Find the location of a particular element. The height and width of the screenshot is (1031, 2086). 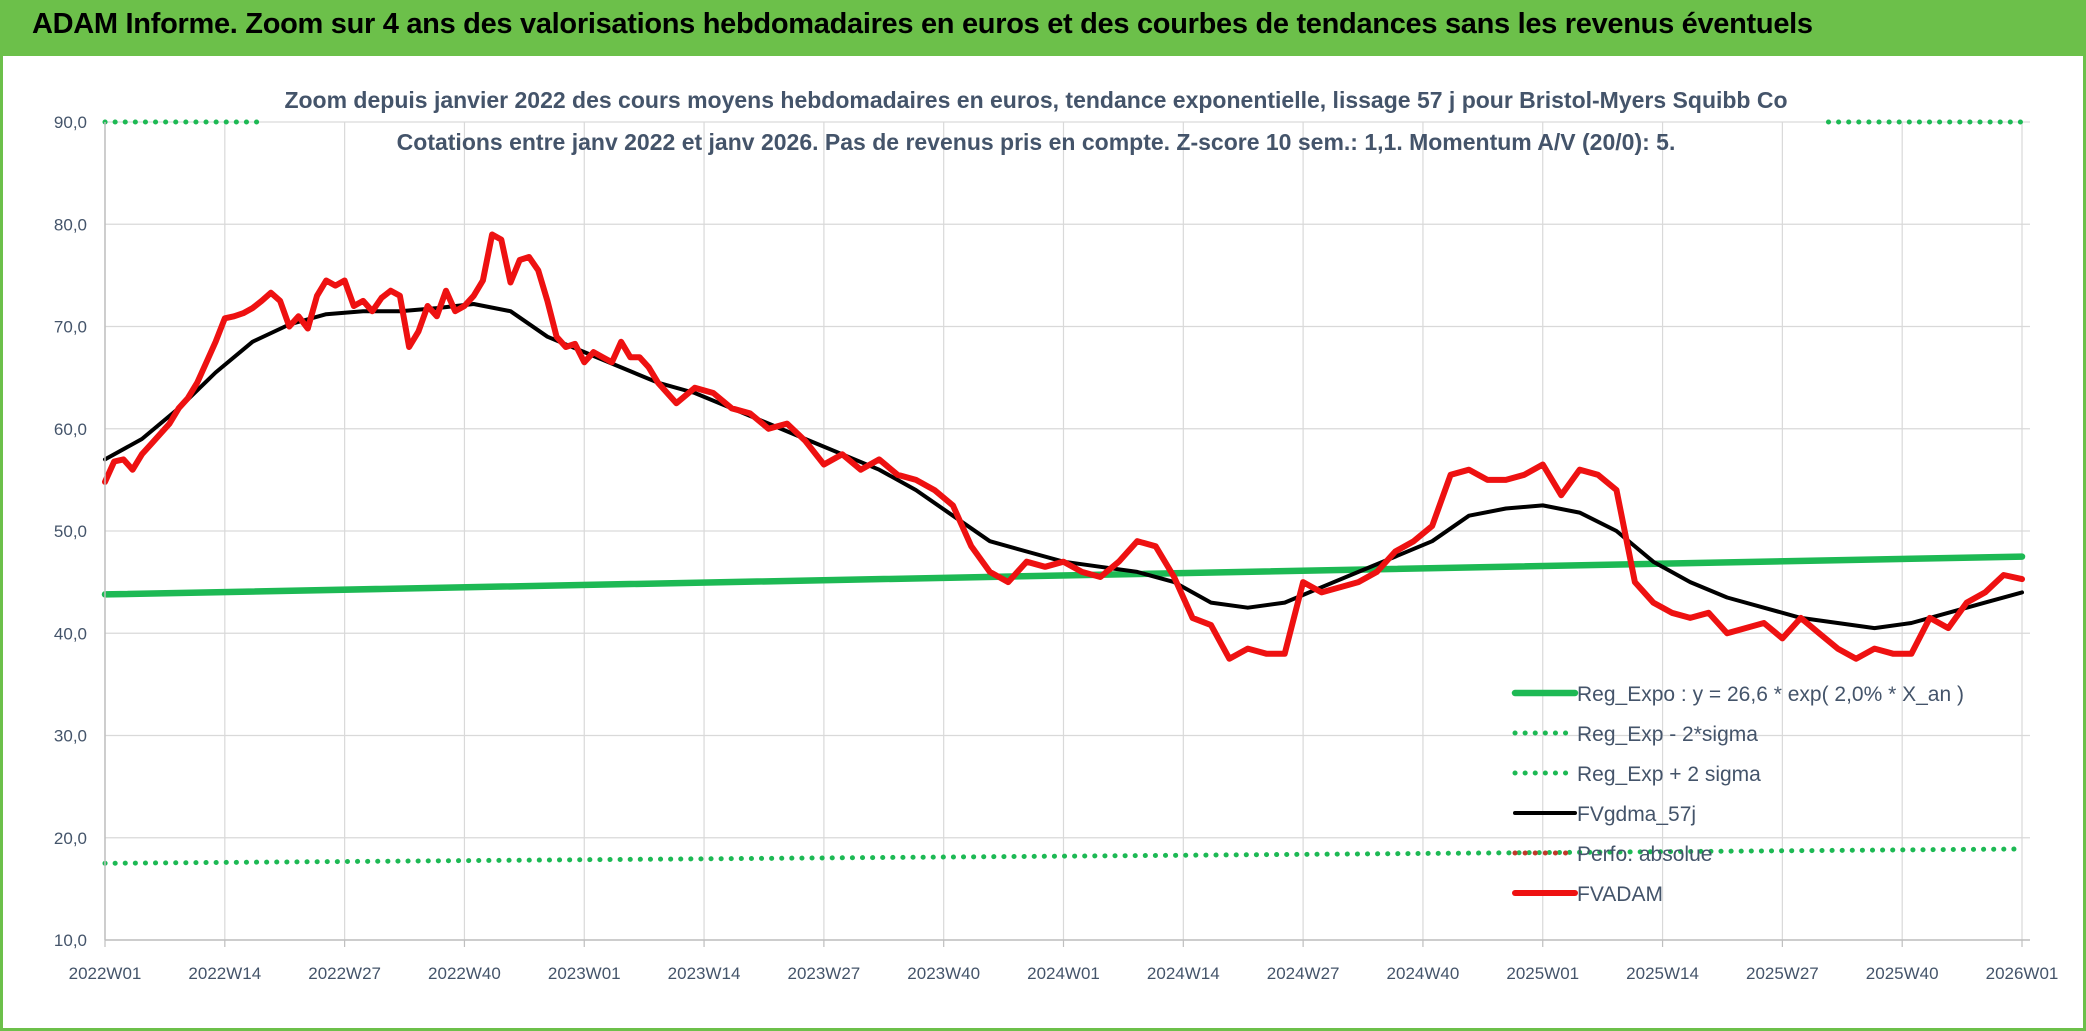

x-tick-label: 2025W40 is located at coordinates (1902, 973).